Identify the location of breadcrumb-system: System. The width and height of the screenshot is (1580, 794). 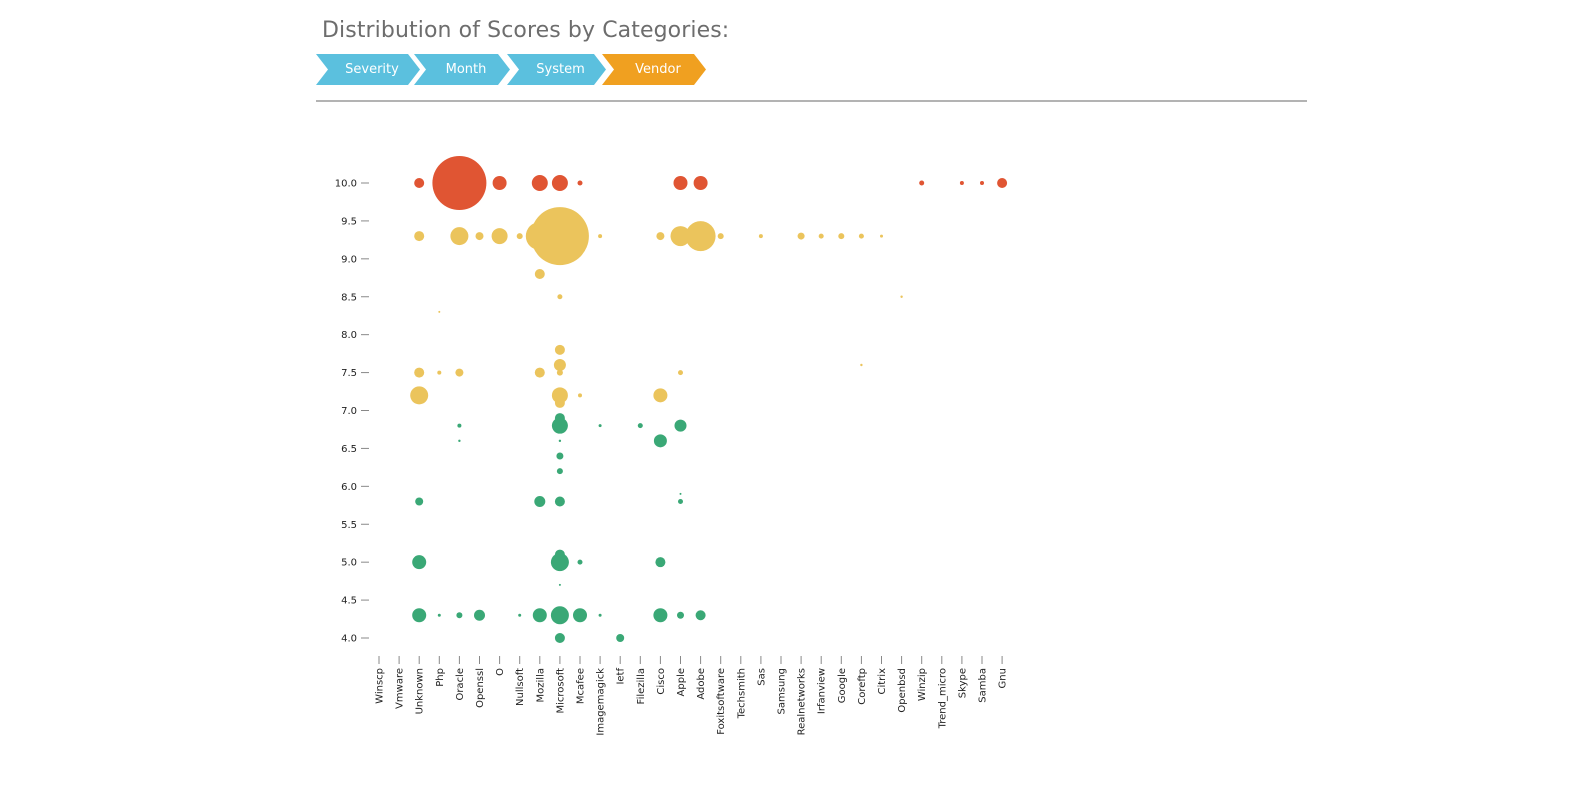
(556, 69).